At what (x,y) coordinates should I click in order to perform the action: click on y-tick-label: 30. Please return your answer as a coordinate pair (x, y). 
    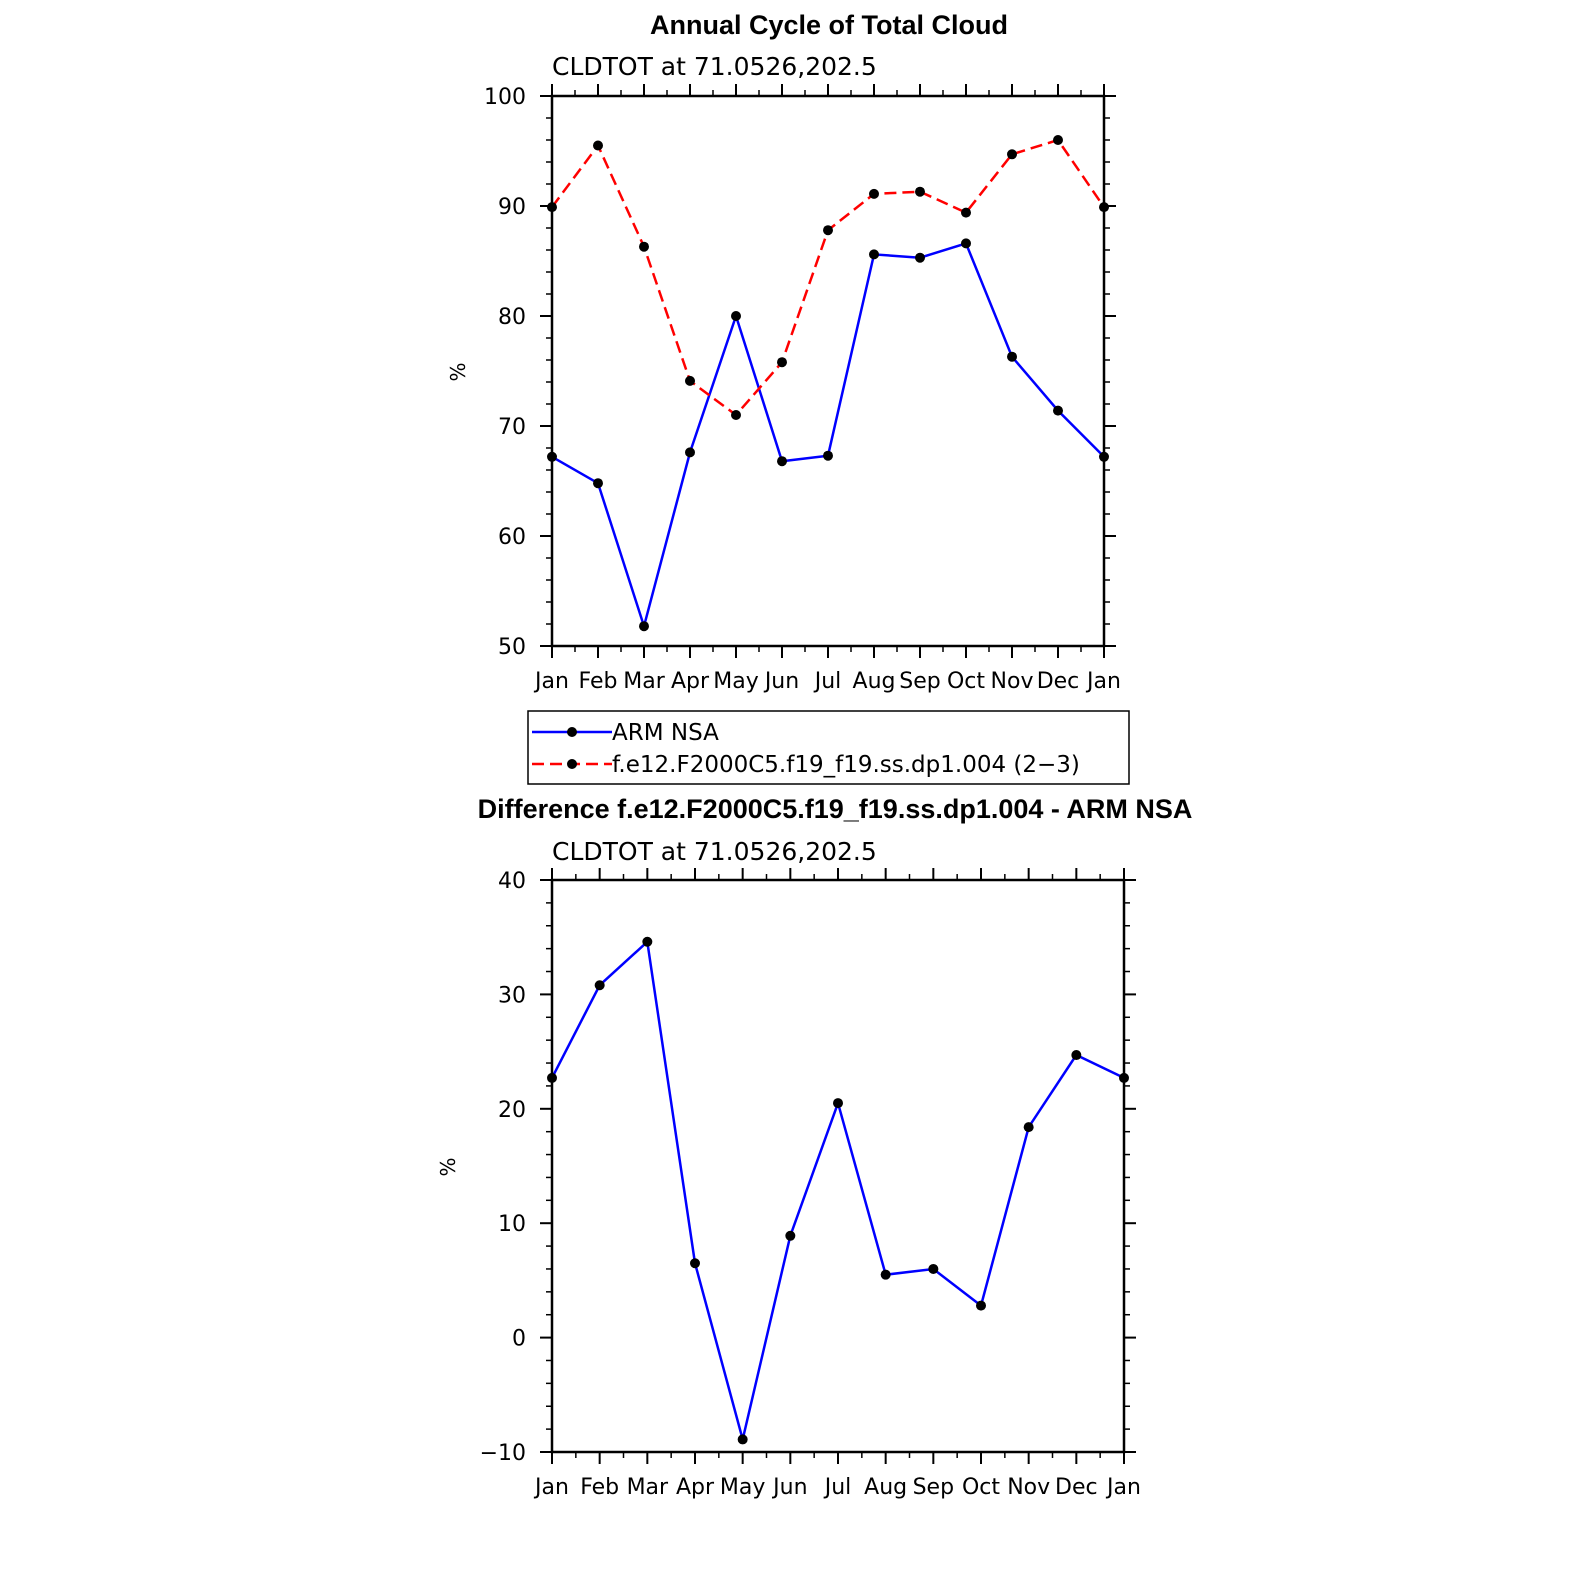
    Looking at the image, I should click on (512, 995).